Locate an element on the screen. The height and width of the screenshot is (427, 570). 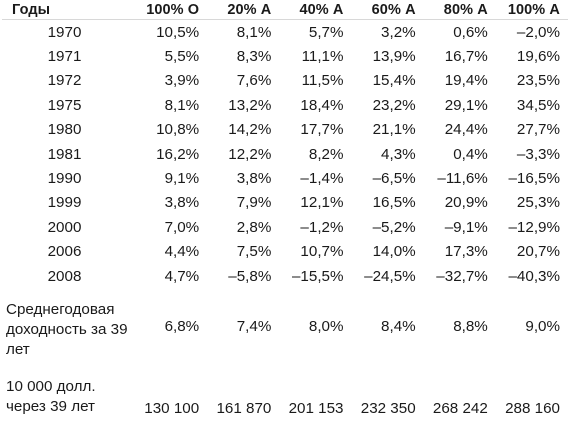
table-cell: 130 100 is located at coordinates (172, 409).